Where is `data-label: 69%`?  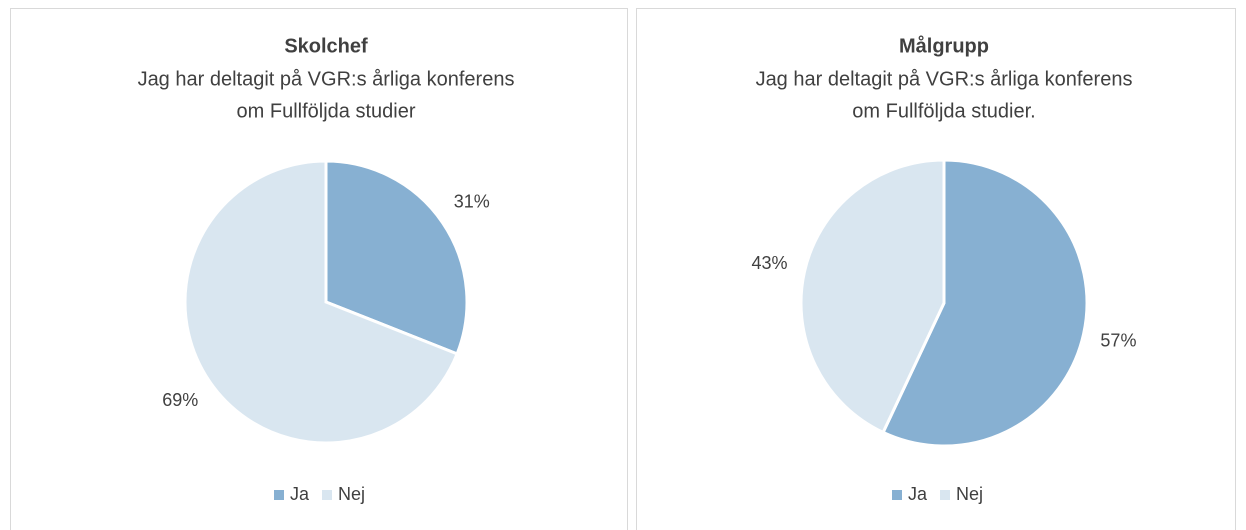 data-label: 69% is located at coordinates (180, 400).